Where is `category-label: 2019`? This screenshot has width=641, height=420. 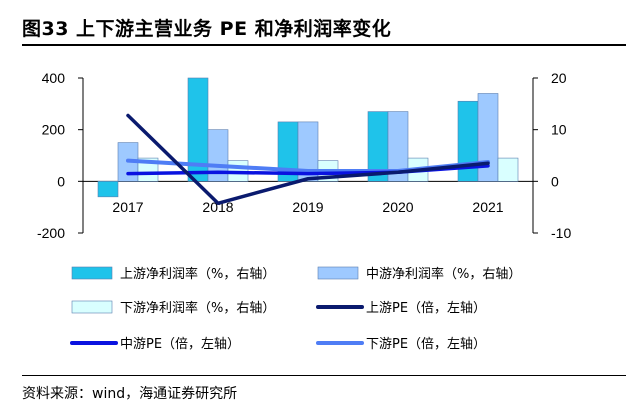
category-label: 2019 is located at coordinates (307, 207).